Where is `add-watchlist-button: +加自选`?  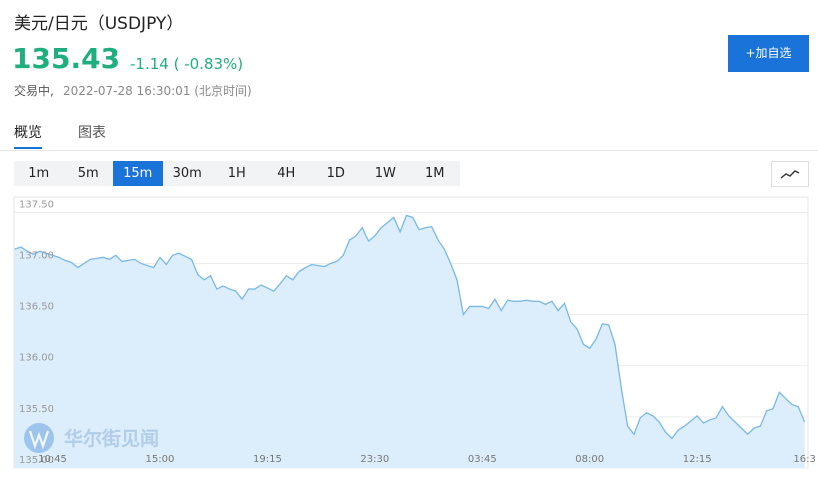 add-watchlist-button: +加自选 is located at coordinates (768, 53).